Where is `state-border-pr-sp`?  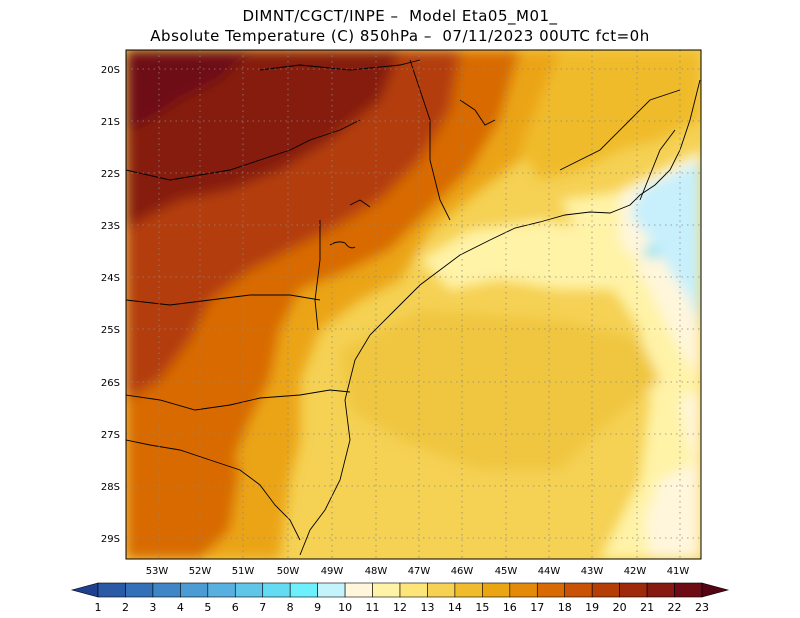 state-border-pr-sp is located at coordinates (317, 275).